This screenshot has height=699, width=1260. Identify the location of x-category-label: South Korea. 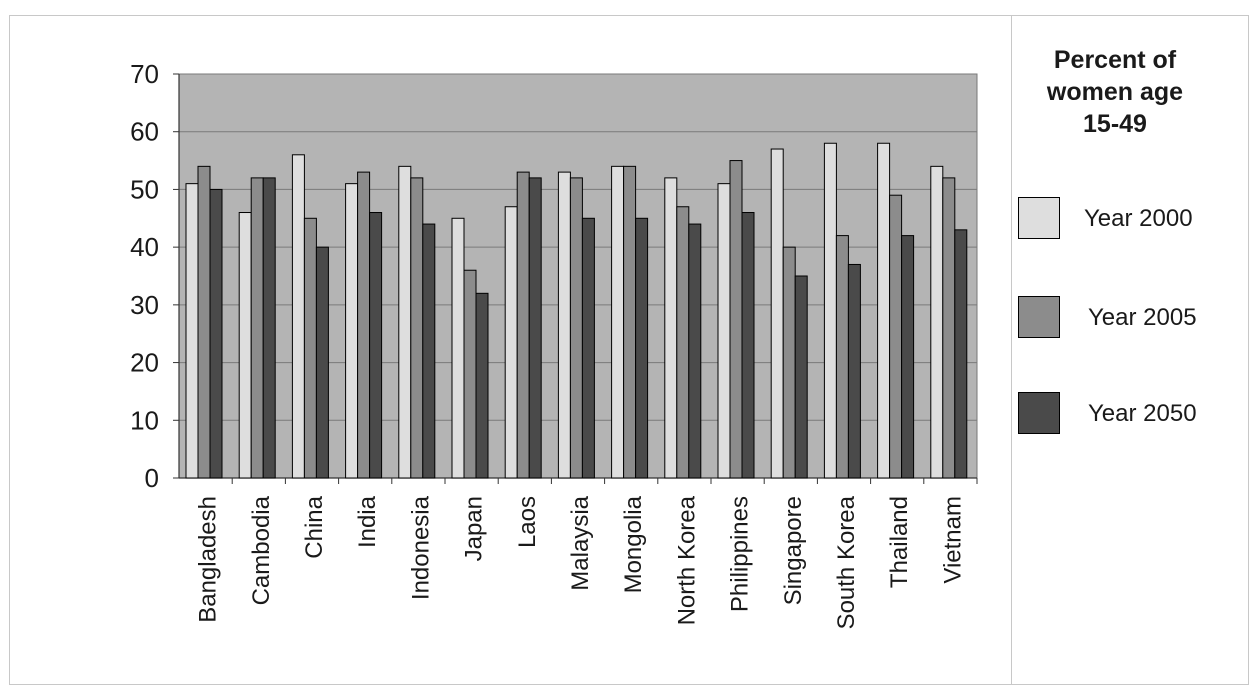
(846, 562).